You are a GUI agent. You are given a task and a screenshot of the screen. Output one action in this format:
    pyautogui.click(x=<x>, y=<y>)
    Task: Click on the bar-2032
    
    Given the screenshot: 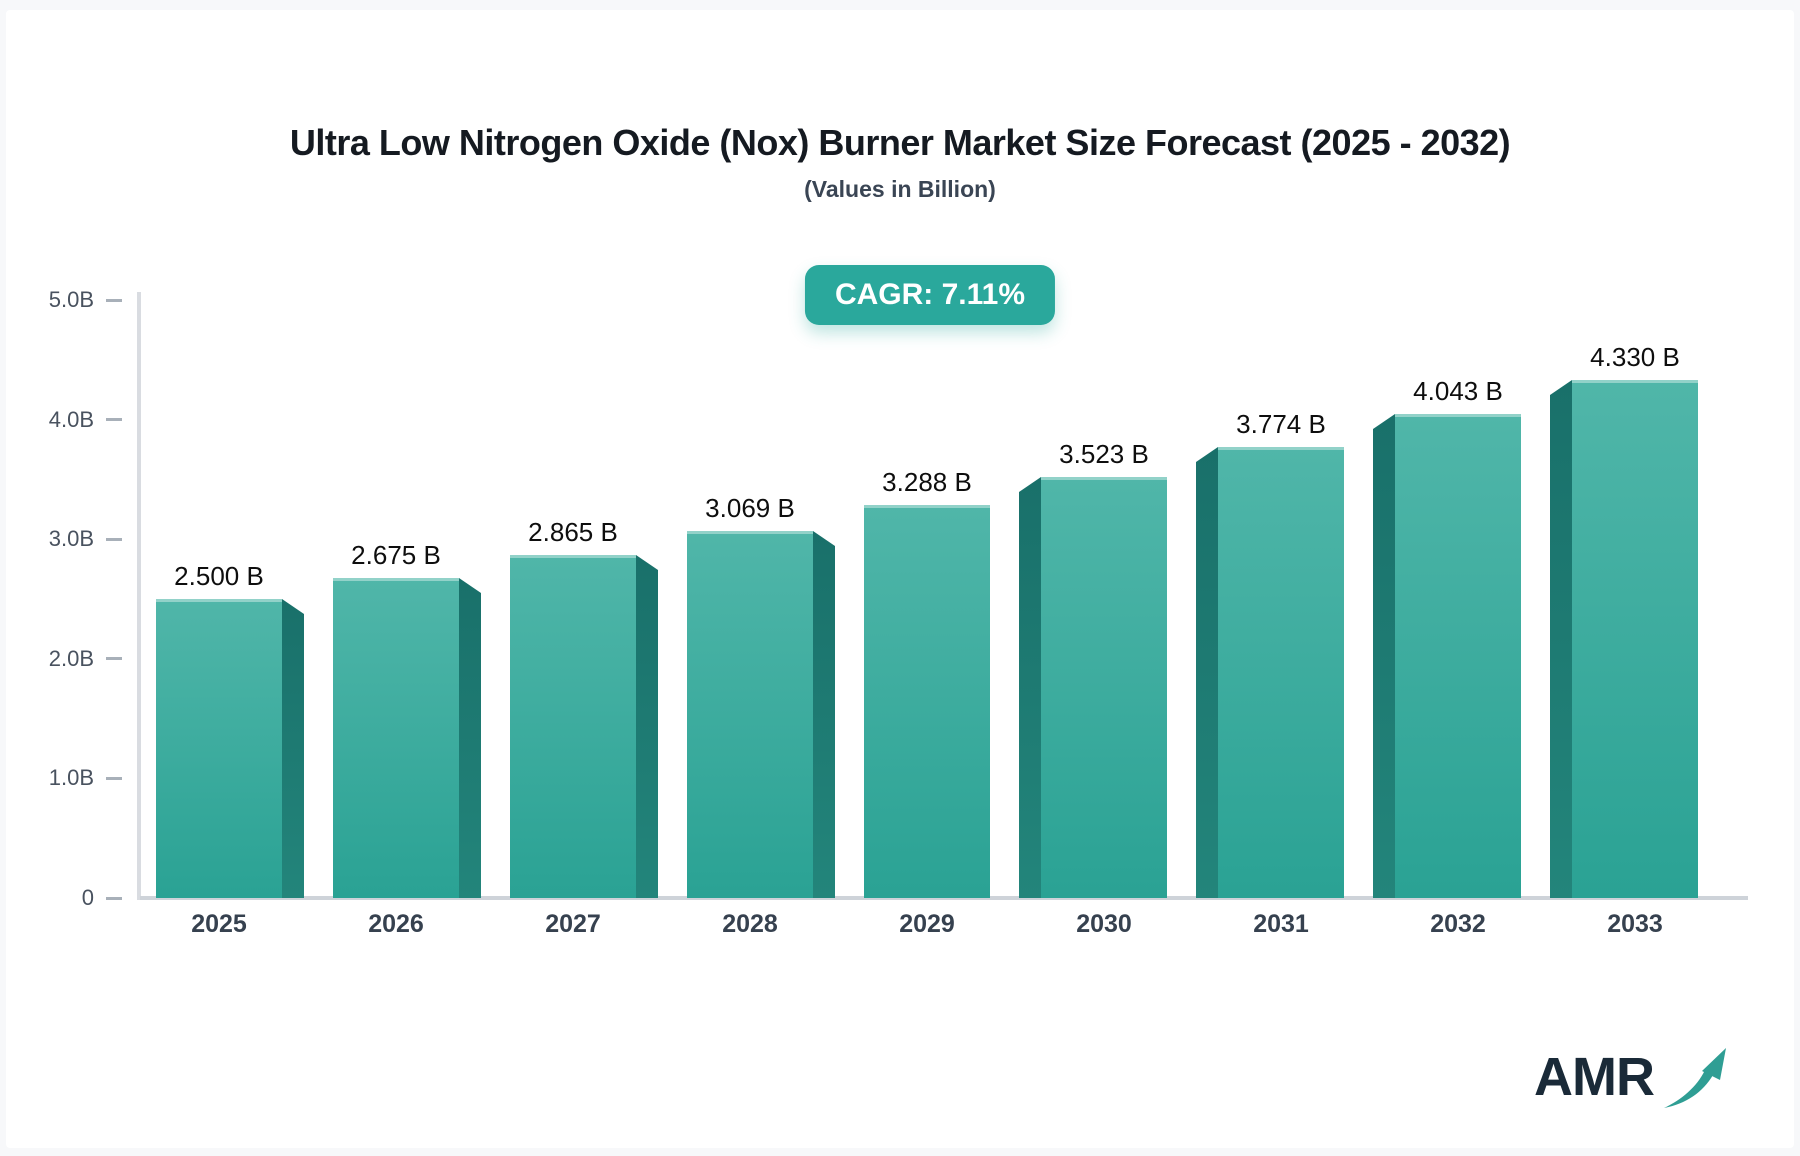 What is the action you would take?
    pyautogui.click(x=1447, y=656)
    